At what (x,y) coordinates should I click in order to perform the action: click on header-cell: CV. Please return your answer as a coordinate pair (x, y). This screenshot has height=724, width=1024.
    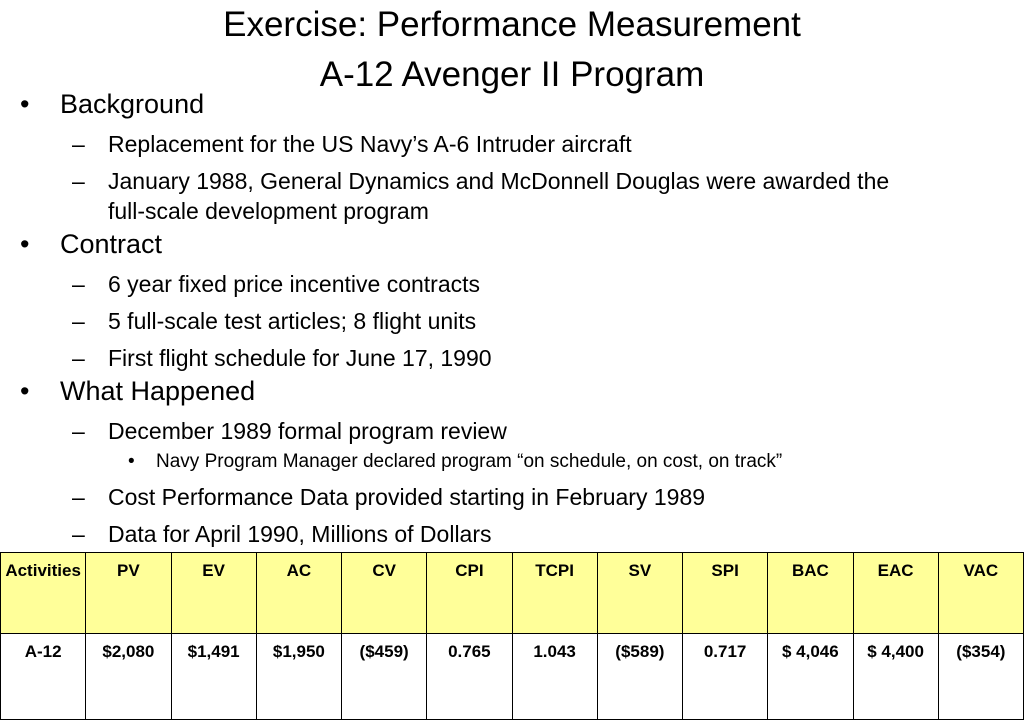
    Looking at the image, I should click on (384, 593).